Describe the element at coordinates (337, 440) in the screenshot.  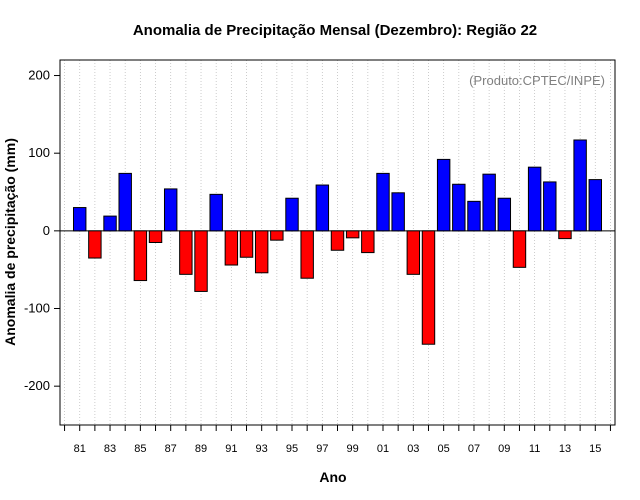
I see `x-axis: 81 83 85 87 89 91 93 95 97 99 01 03 05 07 09 11 13 15` at that location.